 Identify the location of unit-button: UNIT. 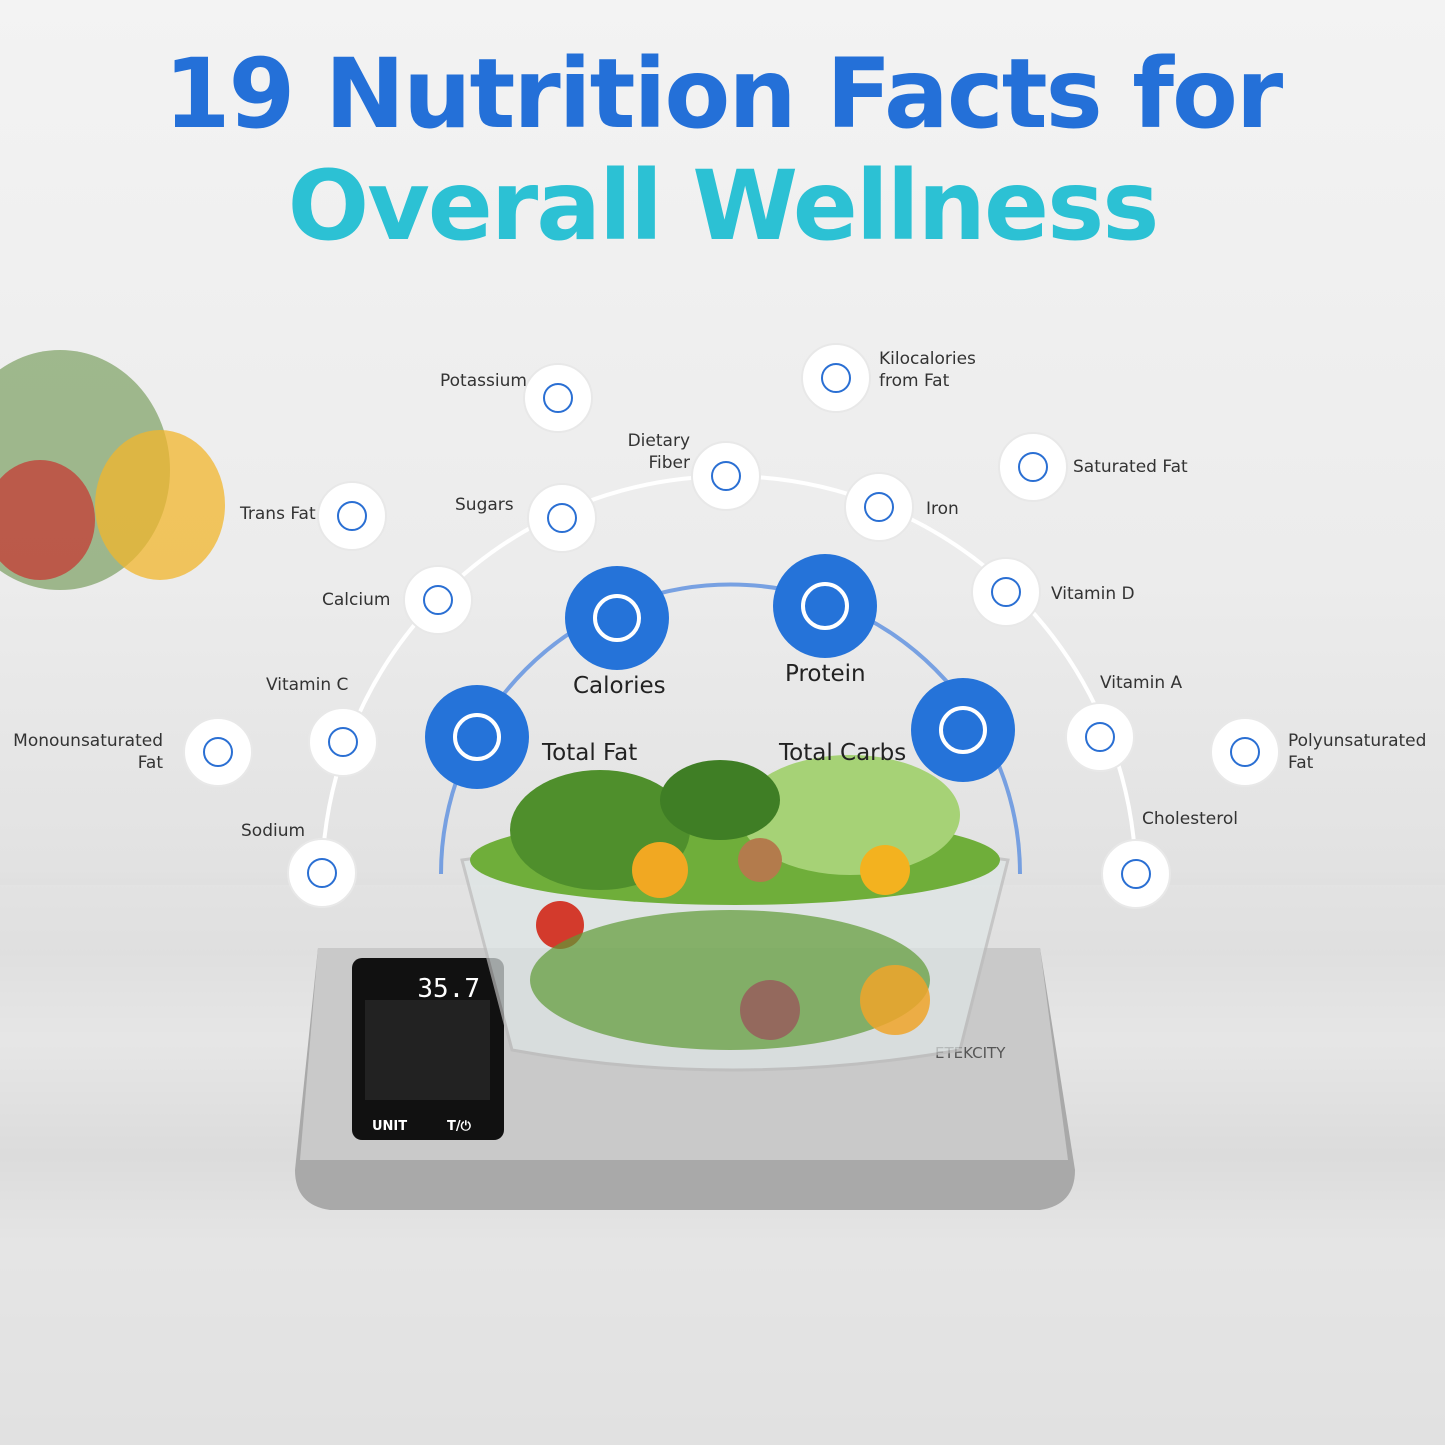
(389, 1126).